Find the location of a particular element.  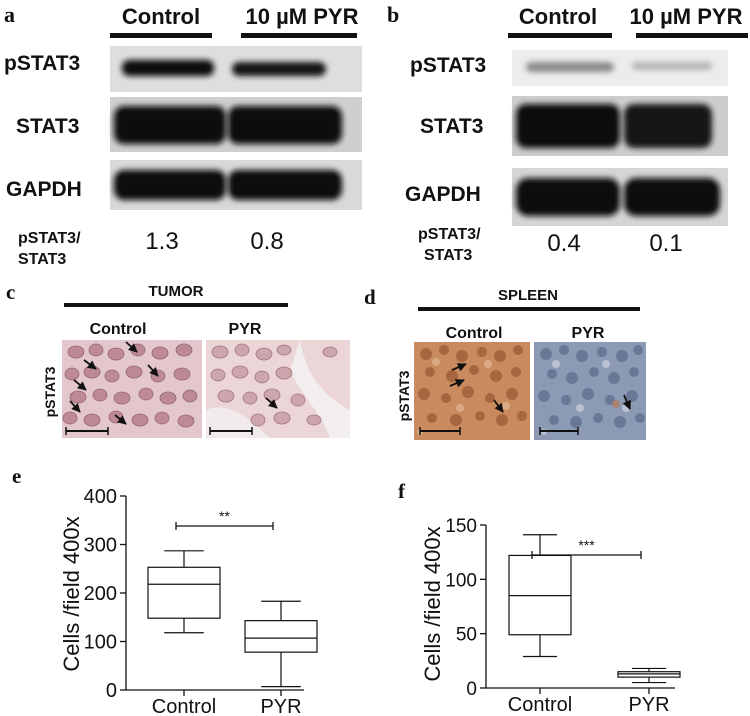

condition-label-pyr-a: 10 µM PYR is located at coordinates (302, 16).